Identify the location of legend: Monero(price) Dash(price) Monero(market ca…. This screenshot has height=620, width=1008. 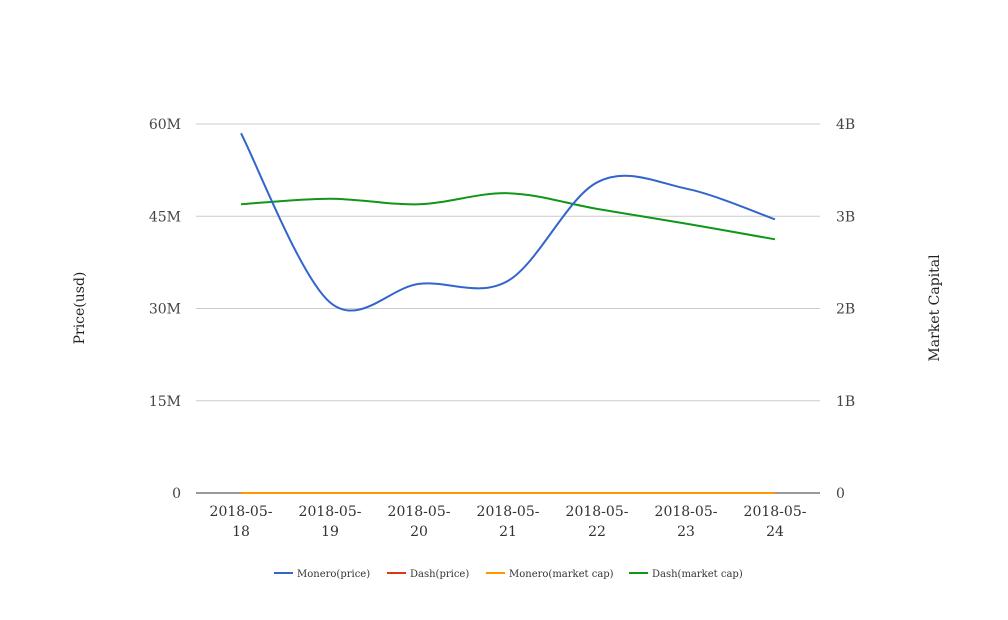
(508, 574).